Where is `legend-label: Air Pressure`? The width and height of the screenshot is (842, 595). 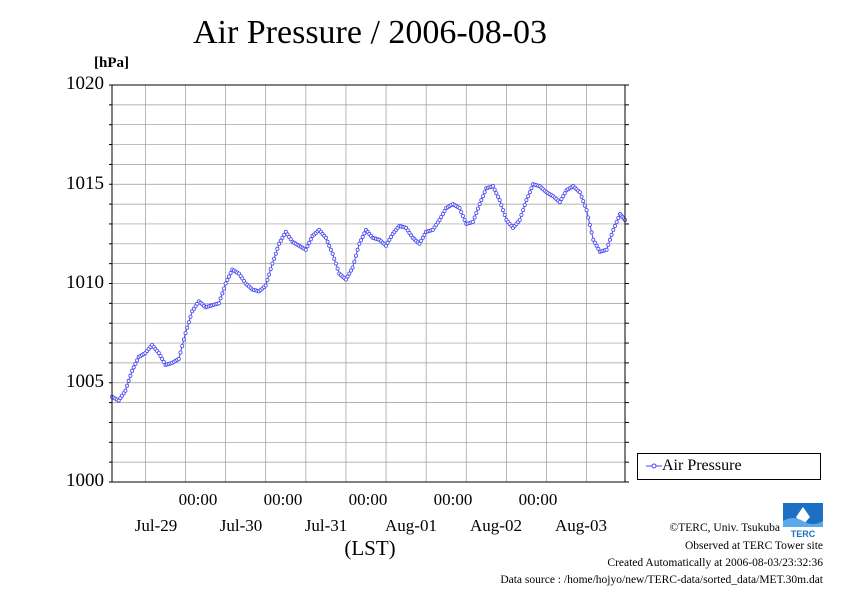
legend-label: Air Pressure is located at coordinates (702, 465).